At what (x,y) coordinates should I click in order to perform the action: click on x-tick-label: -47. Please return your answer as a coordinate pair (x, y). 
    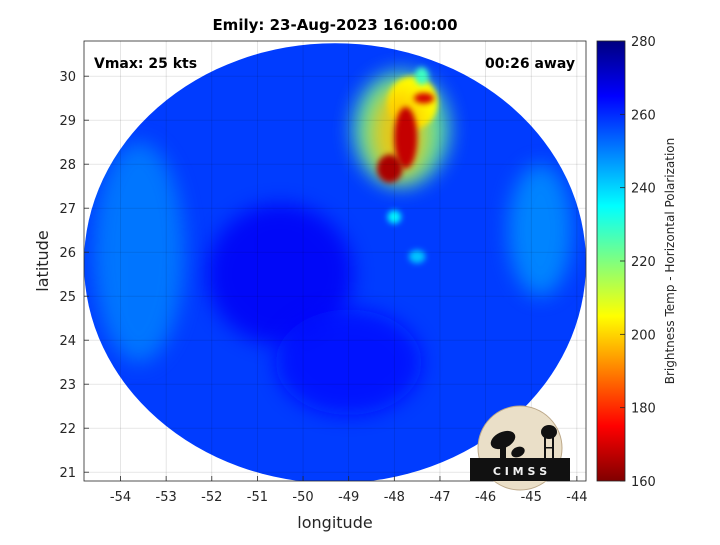
    Looking at the image, I should click on (439, 497).